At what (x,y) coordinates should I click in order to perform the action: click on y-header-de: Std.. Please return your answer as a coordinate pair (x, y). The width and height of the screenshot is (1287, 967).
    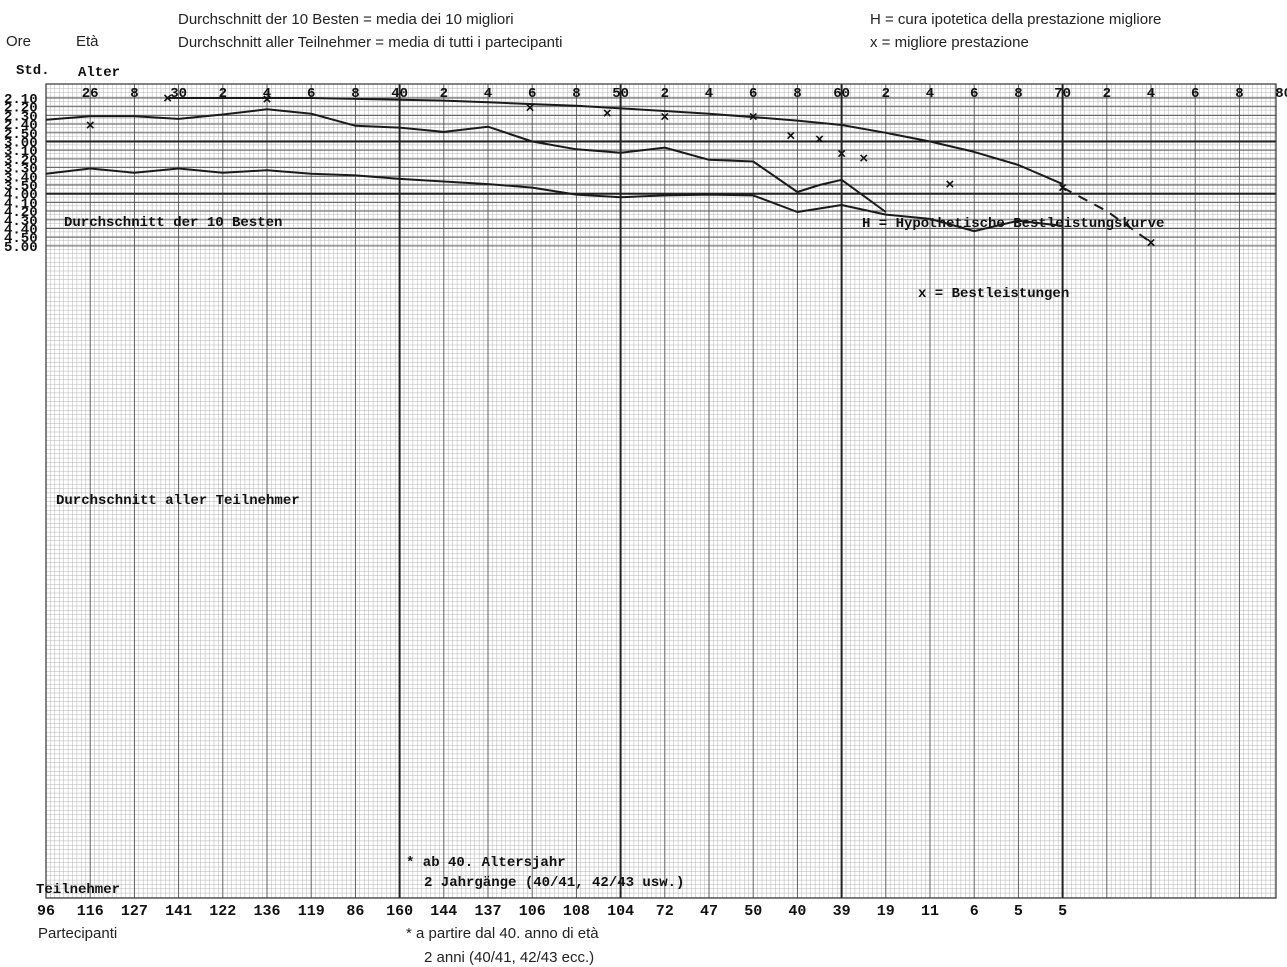
    Looking at the image, I should click on (33, 71).